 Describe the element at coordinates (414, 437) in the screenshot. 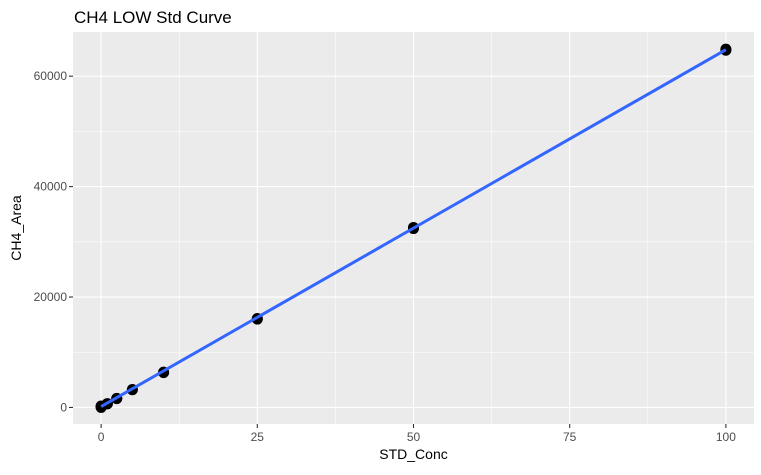

I see `x-tick-label-2: 50` at that location.